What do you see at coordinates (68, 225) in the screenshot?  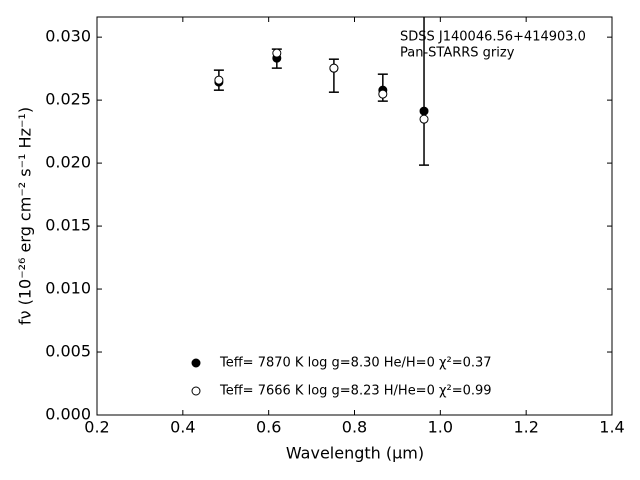 I see `y-tick-label: 0.015` at bounding box center [68, 225].